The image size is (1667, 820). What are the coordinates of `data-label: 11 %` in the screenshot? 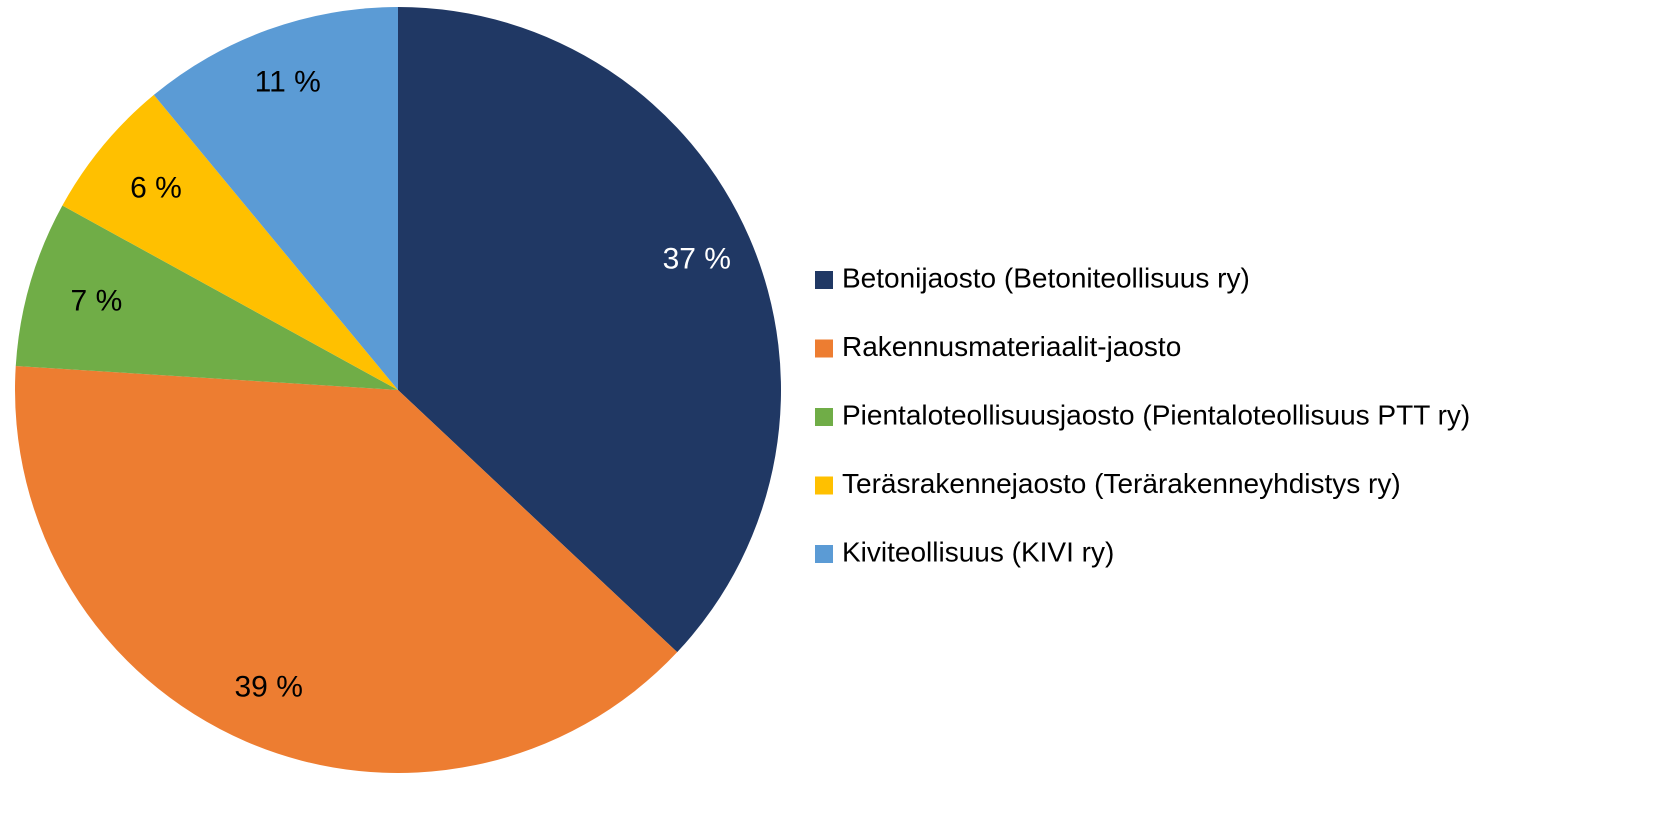 It's located at (288, 82).